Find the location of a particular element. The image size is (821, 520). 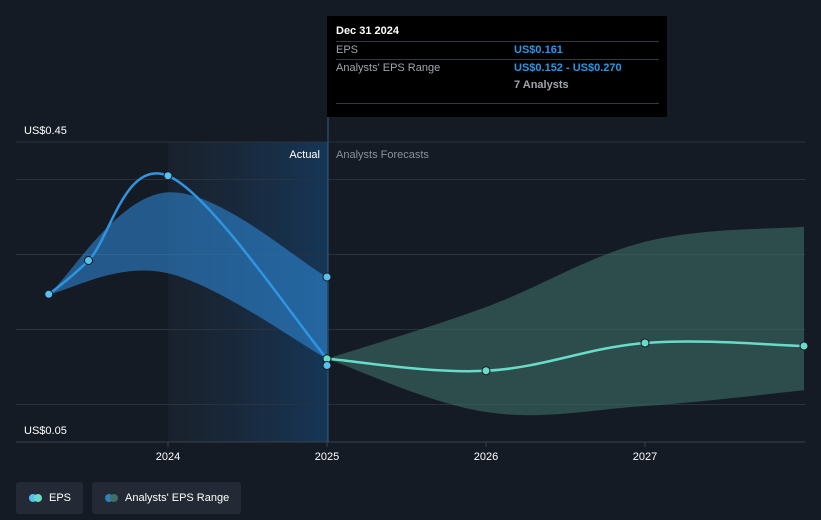

legend-range-icon is located at coordinates (112, 498).